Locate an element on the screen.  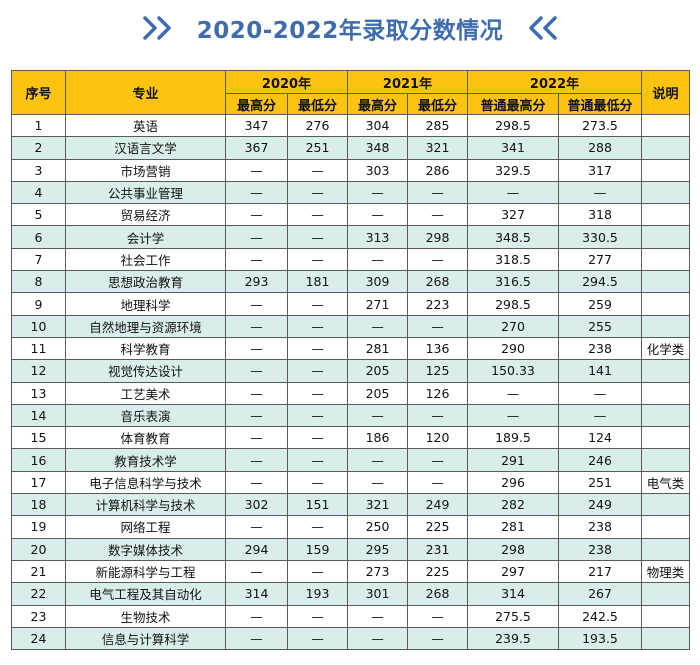
cell-2022-common-min: 193.5 is located at coordinates (600, 638).